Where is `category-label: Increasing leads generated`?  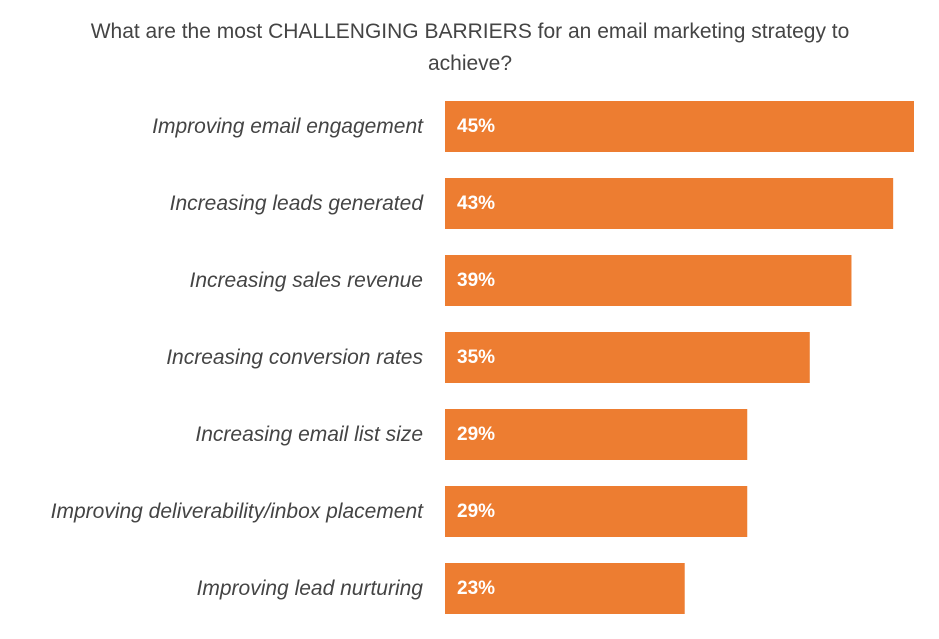
category-label: Increasing leads generated is located at coordinates (297, 203).